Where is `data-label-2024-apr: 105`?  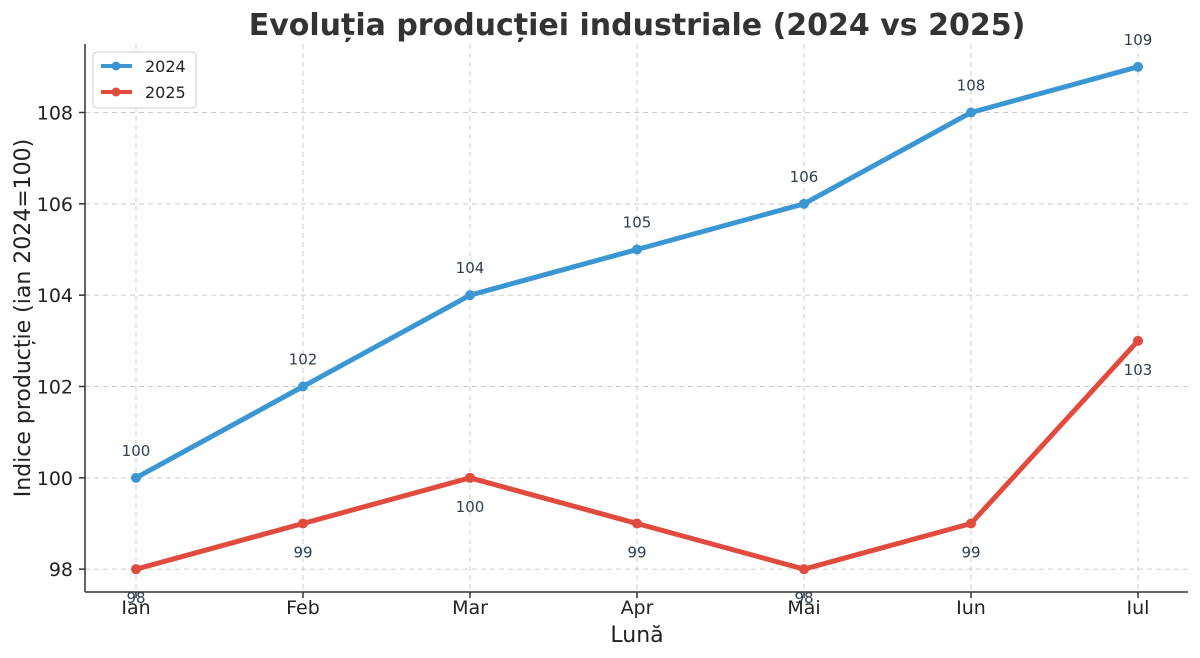
data-label-2024-apr: 105 is located at coordinates (637, 223).